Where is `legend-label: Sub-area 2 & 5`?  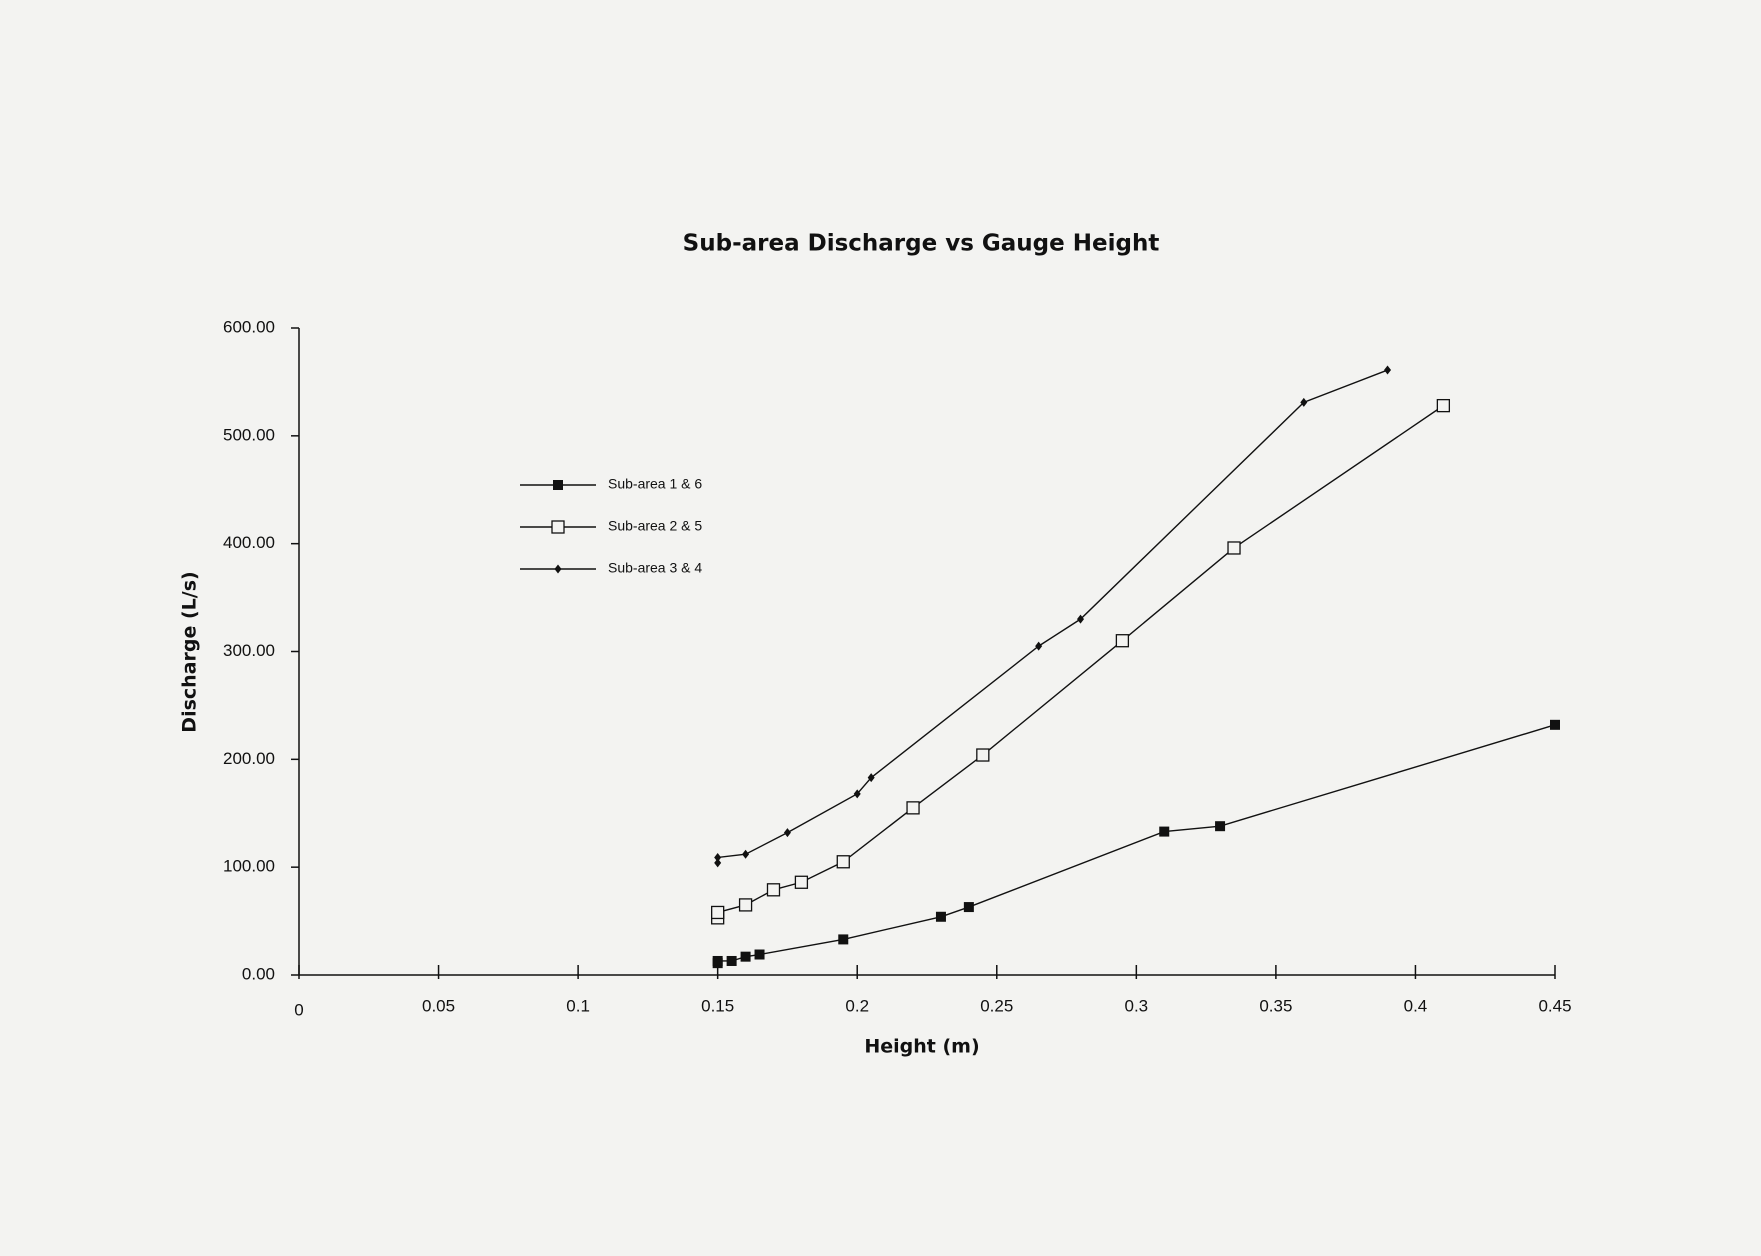 legend-label: Sub-area 2 & 5 is located at coordinates (655, 526).